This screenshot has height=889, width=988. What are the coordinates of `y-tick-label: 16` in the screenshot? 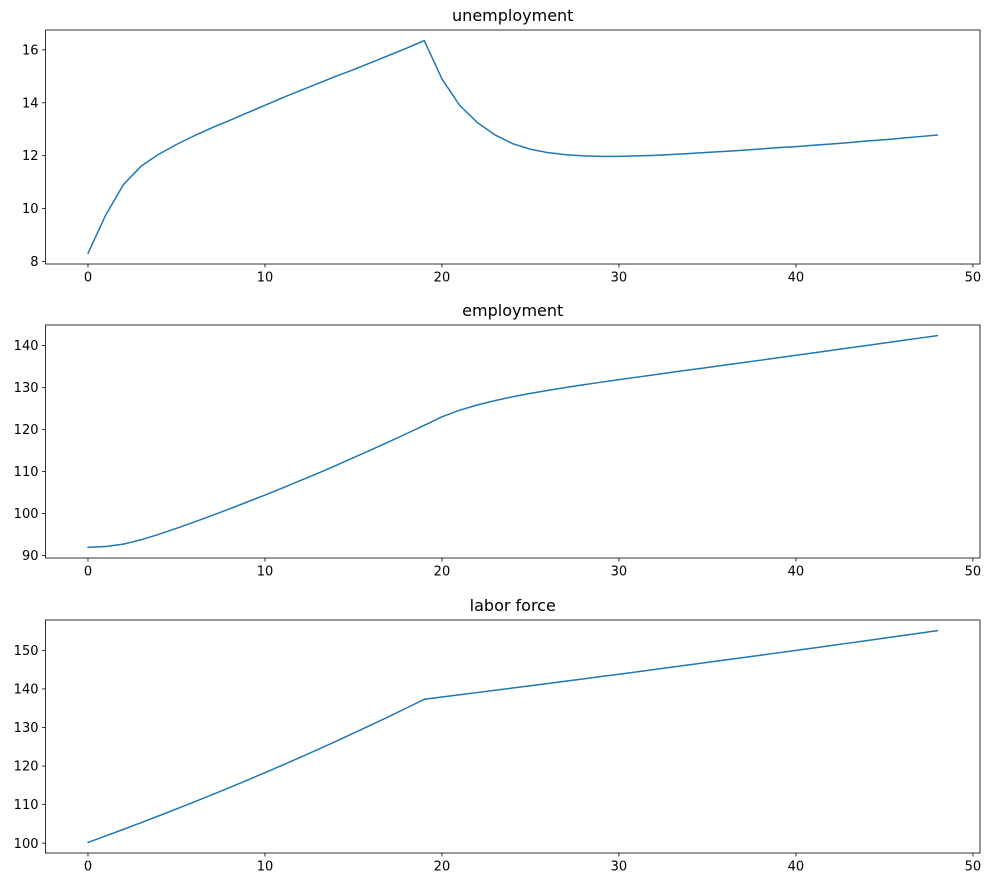 It's located at (30, 50).